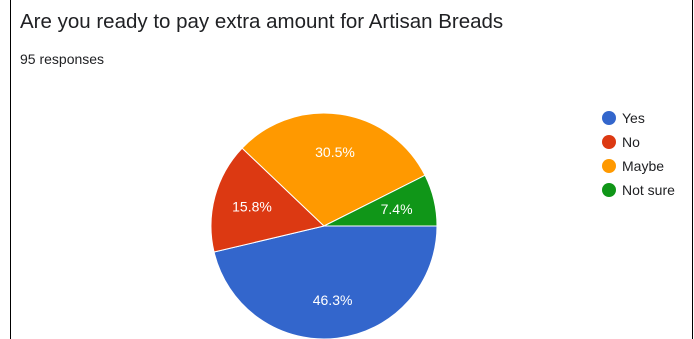 This screenshot has height=339, width=694. What do you see at coordinates (609, 190) in the screenshot?
I see `legend-marker-not-sure` at bounding box center [609, 190].